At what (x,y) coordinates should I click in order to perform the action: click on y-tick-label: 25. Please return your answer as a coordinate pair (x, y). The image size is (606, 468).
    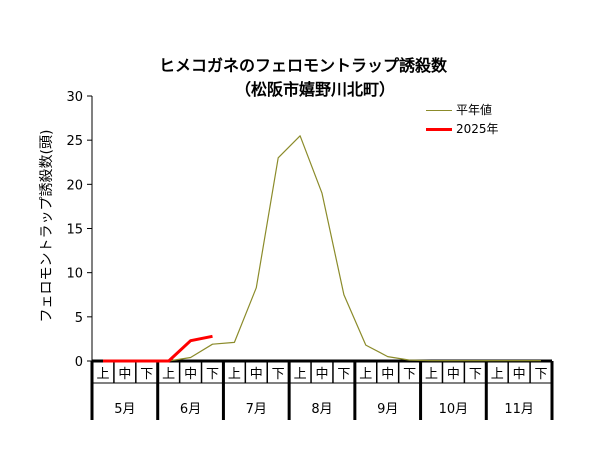
    Looking at the image, I should click on (74, 141).